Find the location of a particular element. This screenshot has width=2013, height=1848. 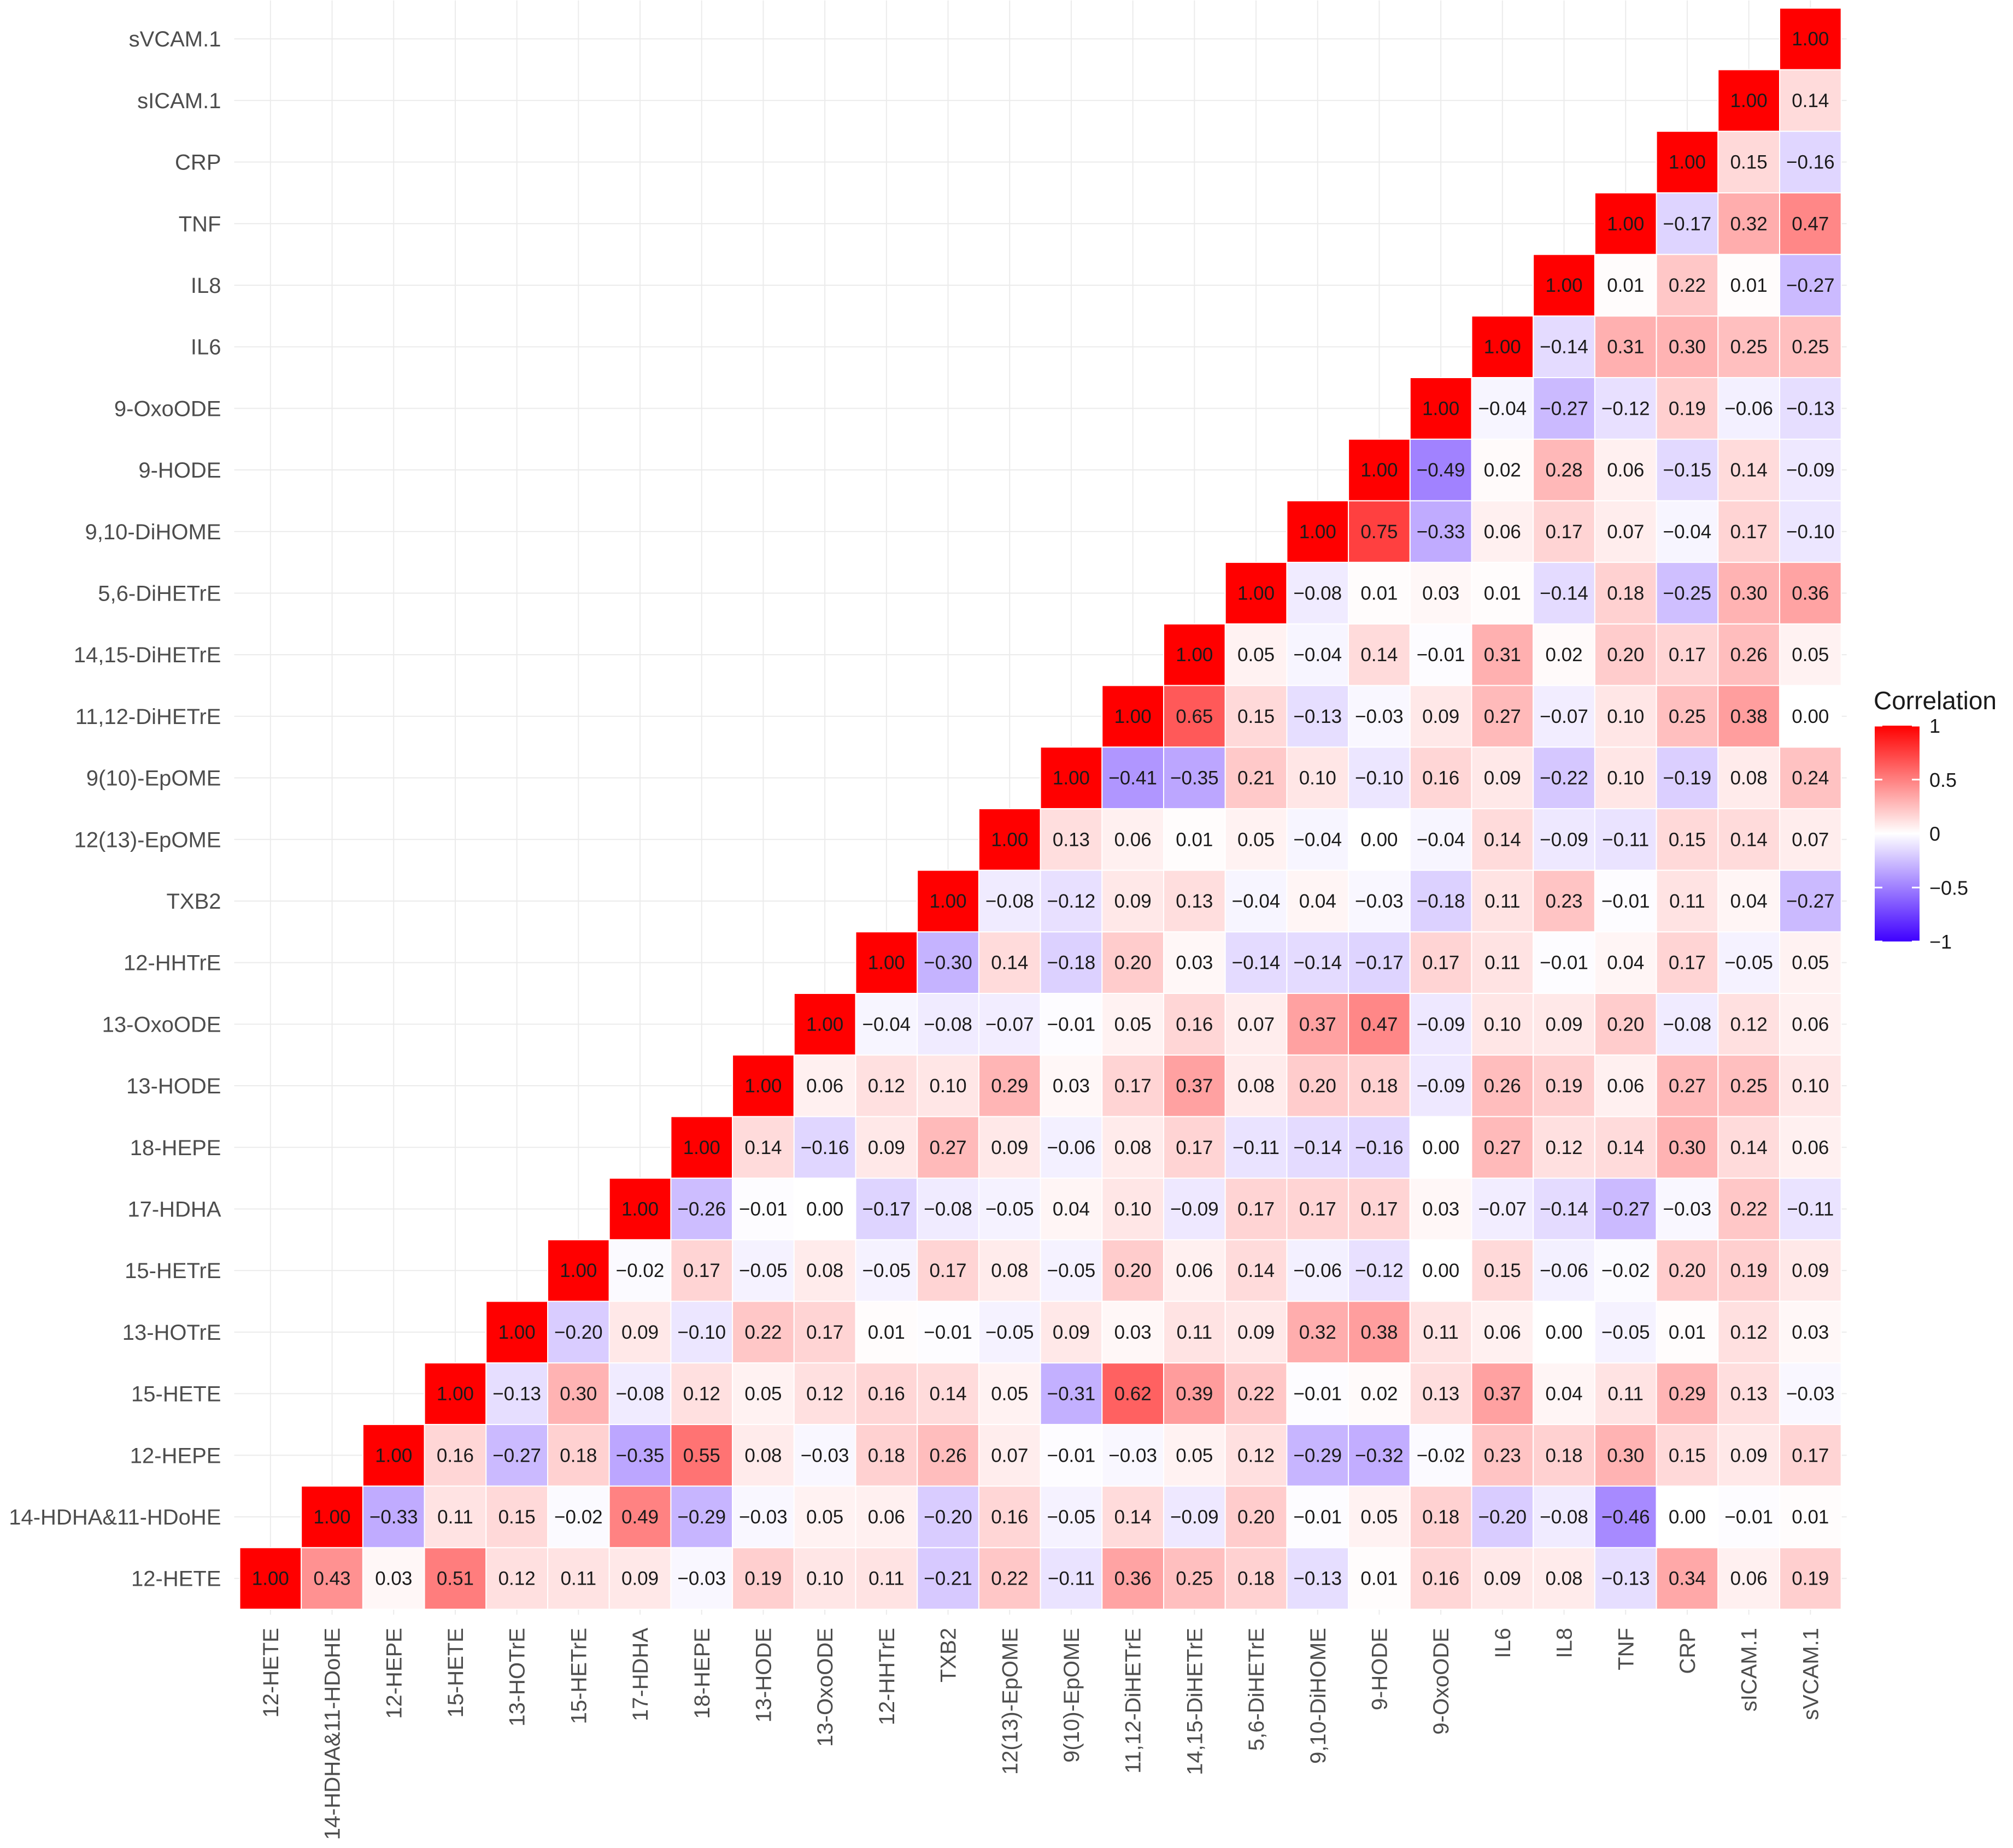

cell-value-label: 0.49 is located at coordinates (640, 1517).